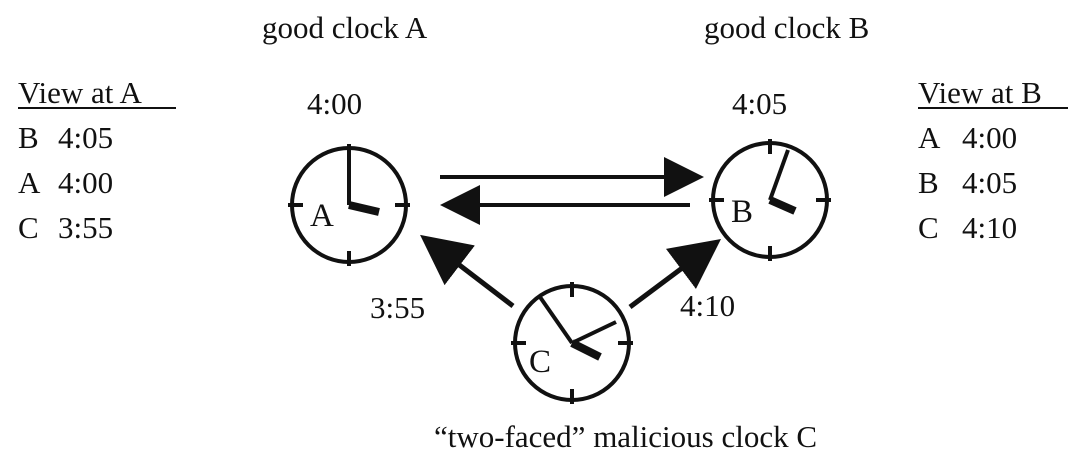 The image size is (1081, 465). I want to click on view-at-b-heading: View at B, so click(980, 92).